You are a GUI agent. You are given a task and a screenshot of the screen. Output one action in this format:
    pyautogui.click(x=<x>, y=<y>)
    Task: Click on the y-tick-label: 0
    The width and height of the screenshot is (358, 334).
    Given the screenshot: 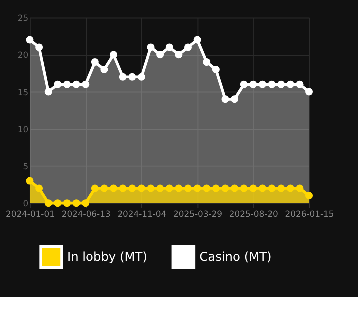 What is the action you would take?
    pyautogui.click(x=26, y=203)
    